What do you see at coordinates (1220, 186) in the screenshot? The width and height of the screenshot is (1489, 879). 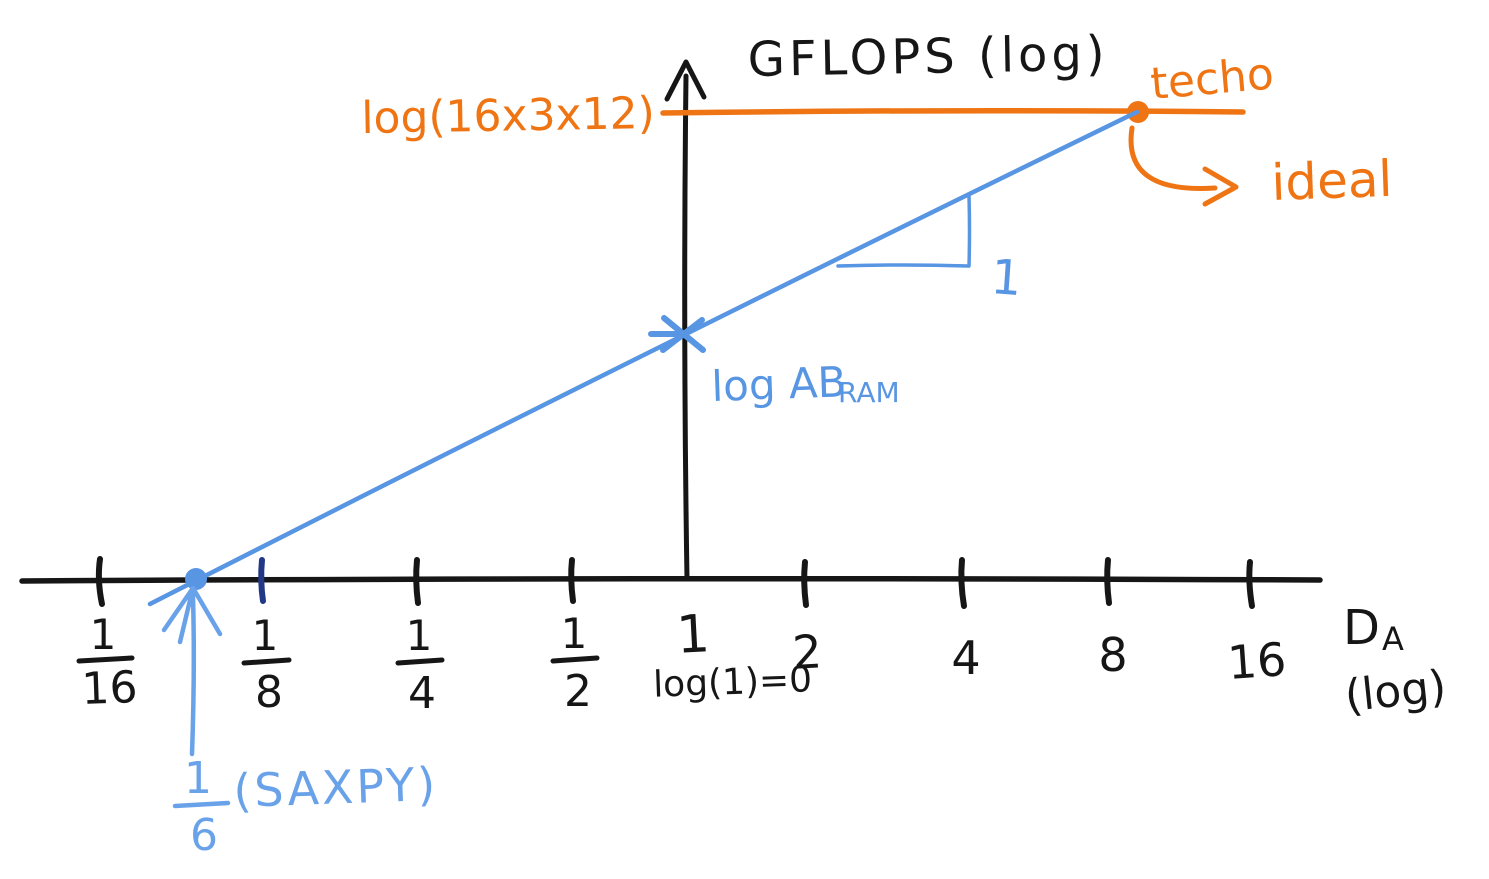 I see `ideal-arrowhead-icon` at bounding box center [1220, 186].